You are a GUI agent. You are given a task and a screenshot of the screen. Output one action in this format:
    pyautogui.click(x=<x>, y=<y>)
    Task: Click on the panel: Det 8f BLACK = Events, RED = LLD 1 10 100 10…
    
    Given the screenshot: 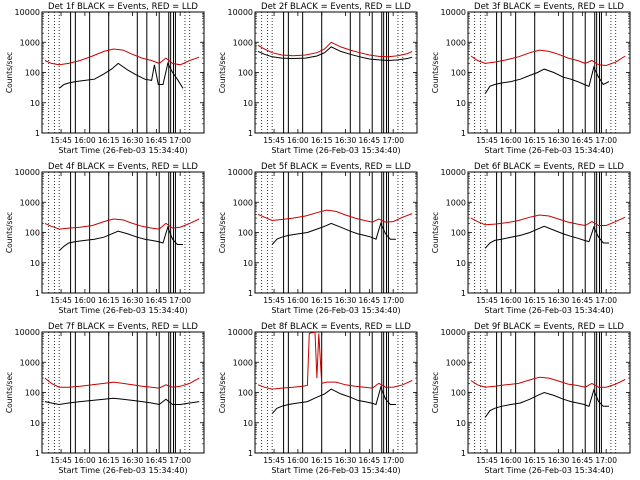 What is the action you would take?
    pyautogui.click(x=318, y=398)
    